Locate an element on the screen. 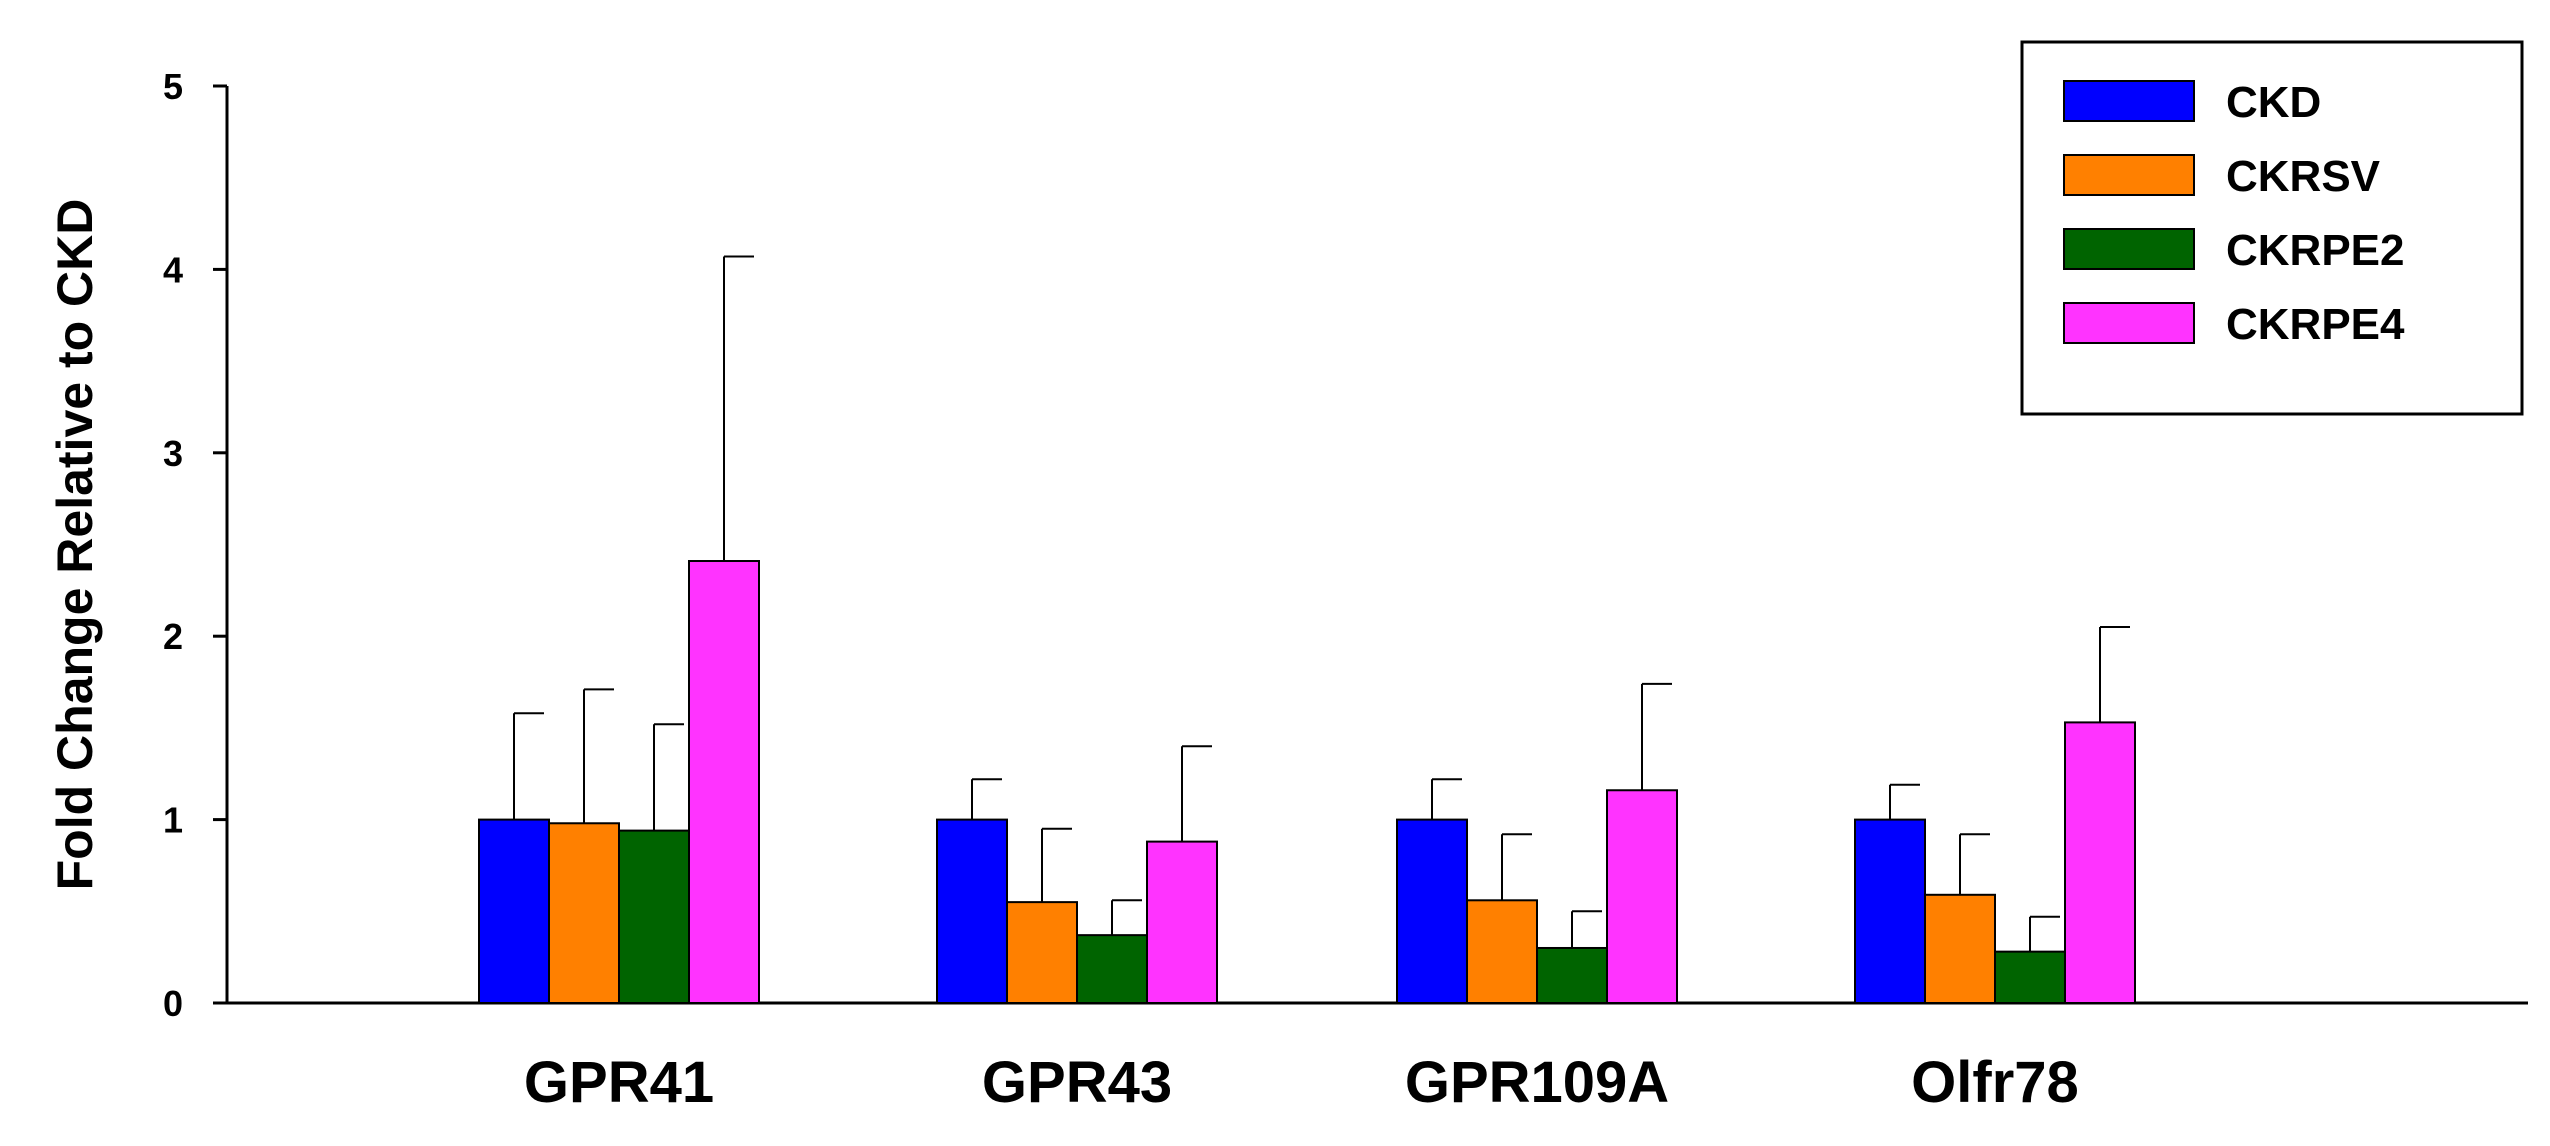 This screenshot has height=1146, width=2550. bar-ckrpe4-gpr109a is located at coordinates (1642, 896).